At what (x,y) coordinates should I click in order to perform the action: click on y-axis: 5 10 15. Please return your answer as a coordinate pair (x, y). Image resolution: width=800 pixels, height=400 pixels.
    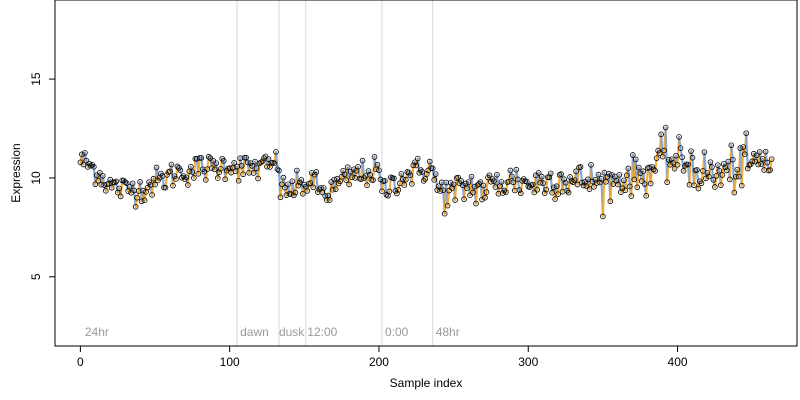
    Looking at the image, I should click on (42, 176).